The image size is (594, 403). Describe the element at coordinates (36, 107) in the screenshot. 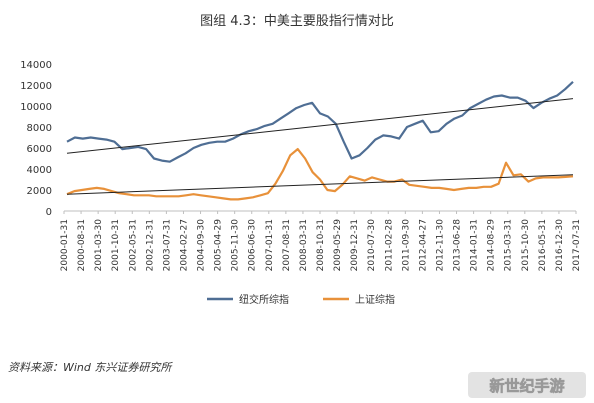

I see `y-tick-label: 10000` at that location.